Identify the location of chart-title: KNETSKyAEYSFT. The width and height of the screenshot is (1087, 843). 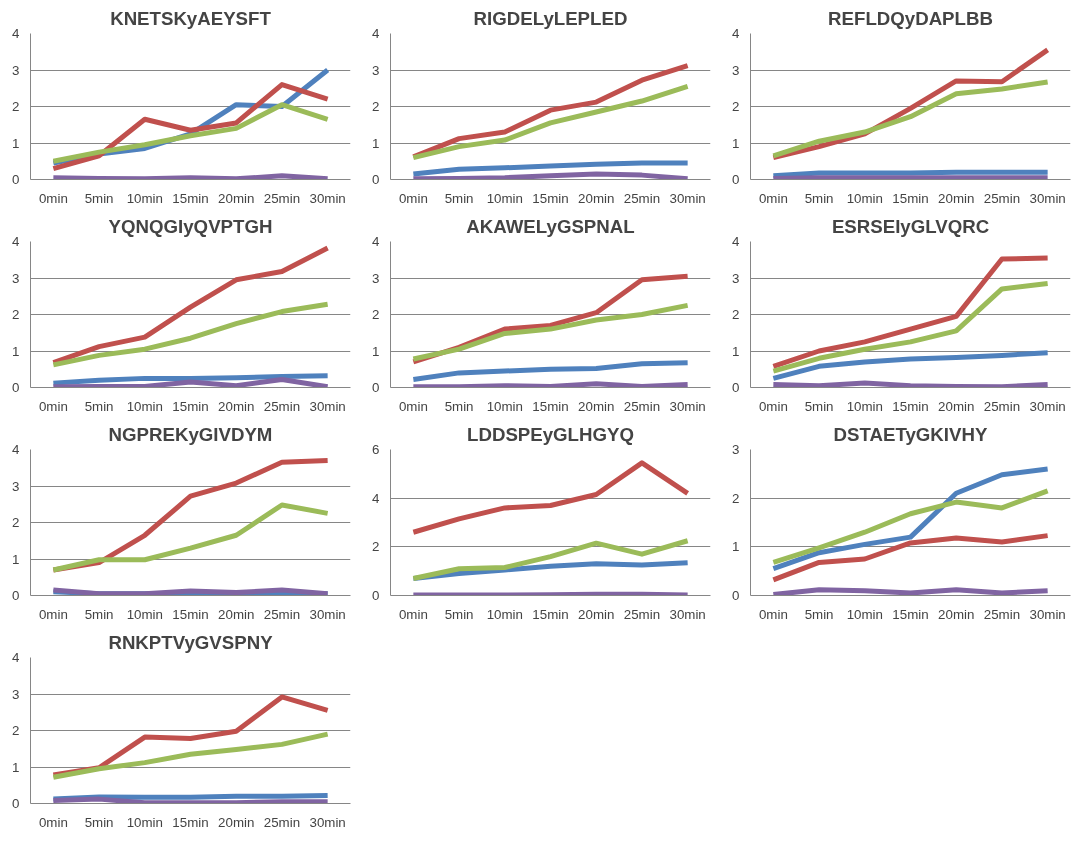
(191, 18).